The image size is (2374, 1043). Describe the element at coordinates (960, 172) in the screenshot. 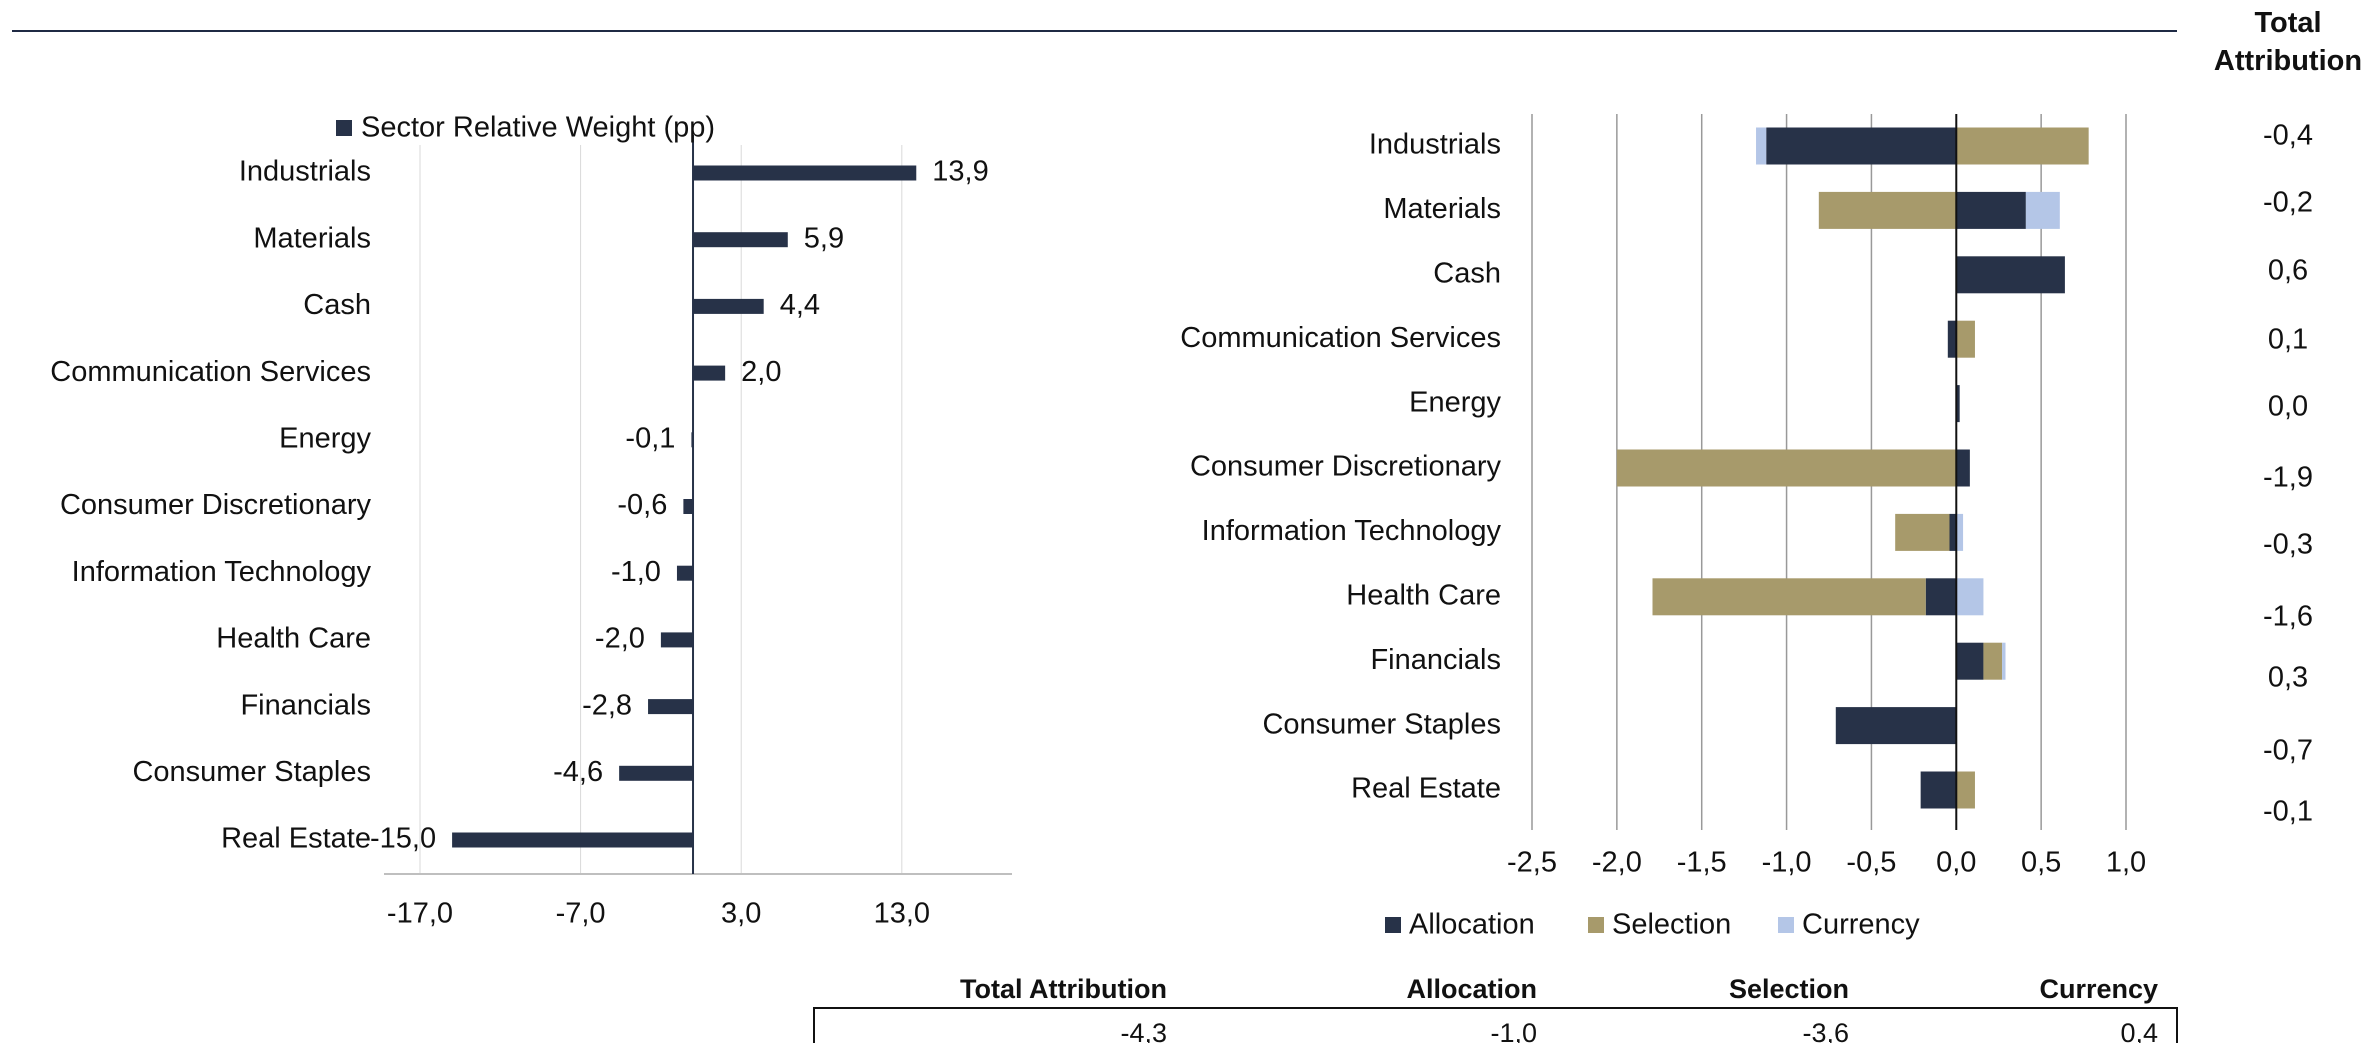

I see `data-label: 13,9` at that location.